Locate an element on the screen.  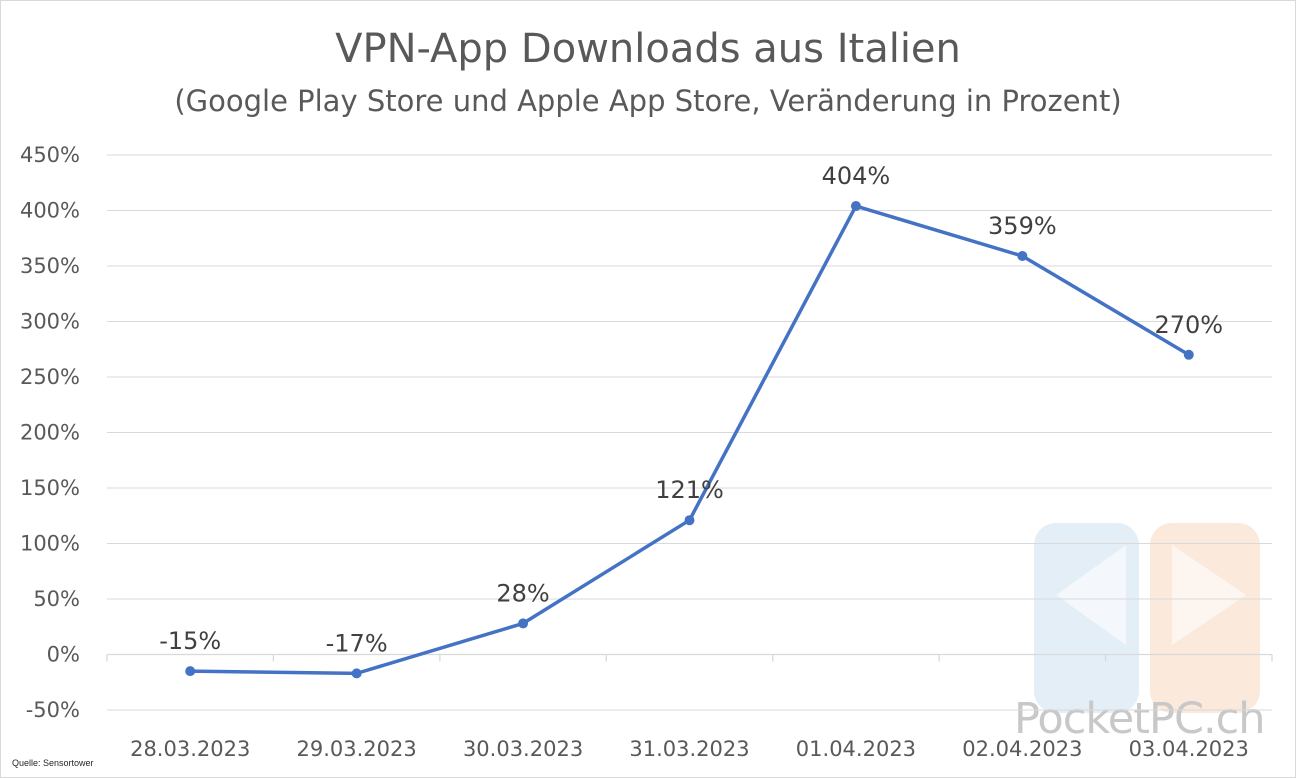
watermark-text: PocketPC.ch is located at coordinates (1140, 719).